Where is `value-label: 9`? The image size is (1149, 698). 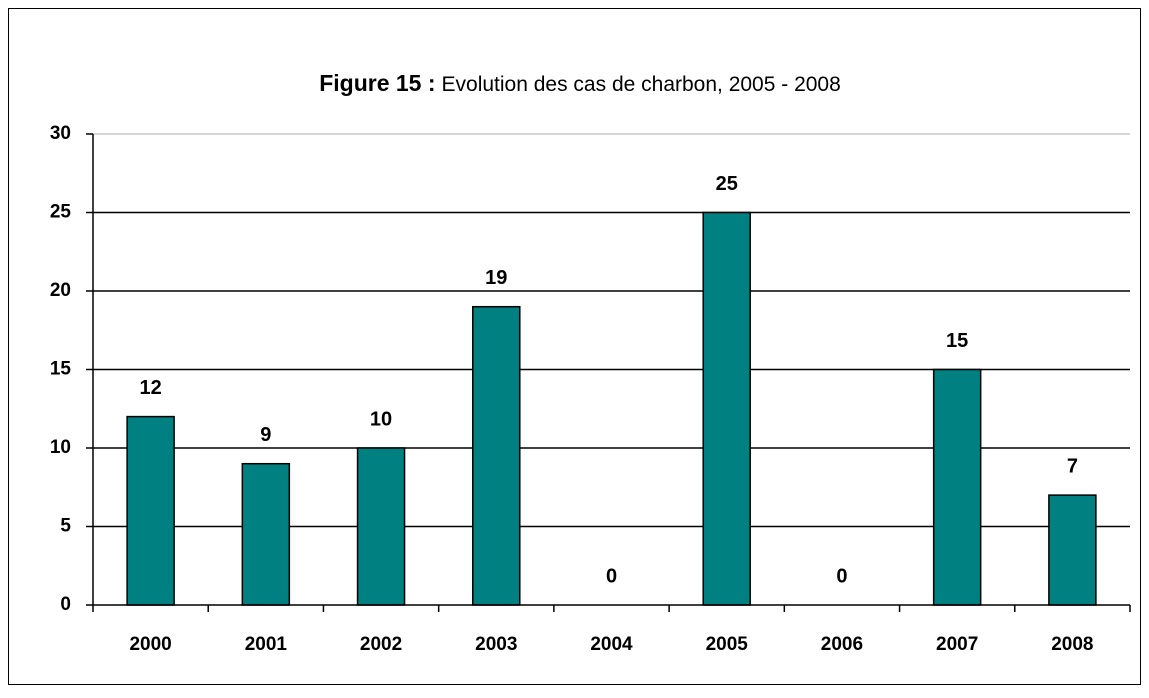
value-label: 9 is located at coordinates (265, 435).